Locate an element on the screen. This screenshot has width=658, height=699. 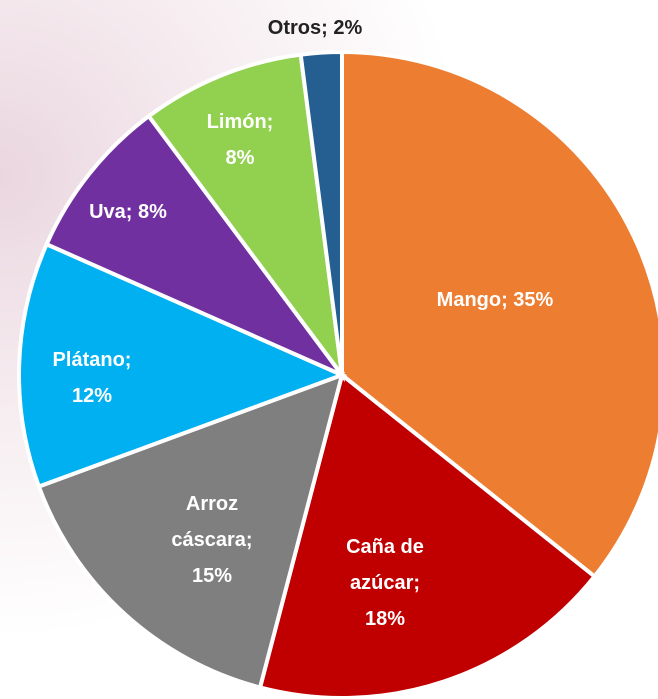
data-label: Mango; 35% is located at coordinates (495, 300).